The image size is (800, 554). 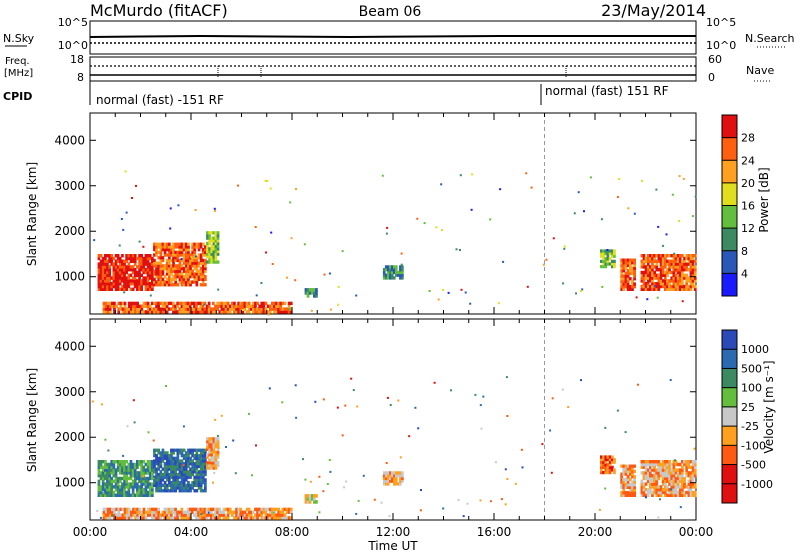 I want to click on colorbar-swatch, so click(x=729, y=455).